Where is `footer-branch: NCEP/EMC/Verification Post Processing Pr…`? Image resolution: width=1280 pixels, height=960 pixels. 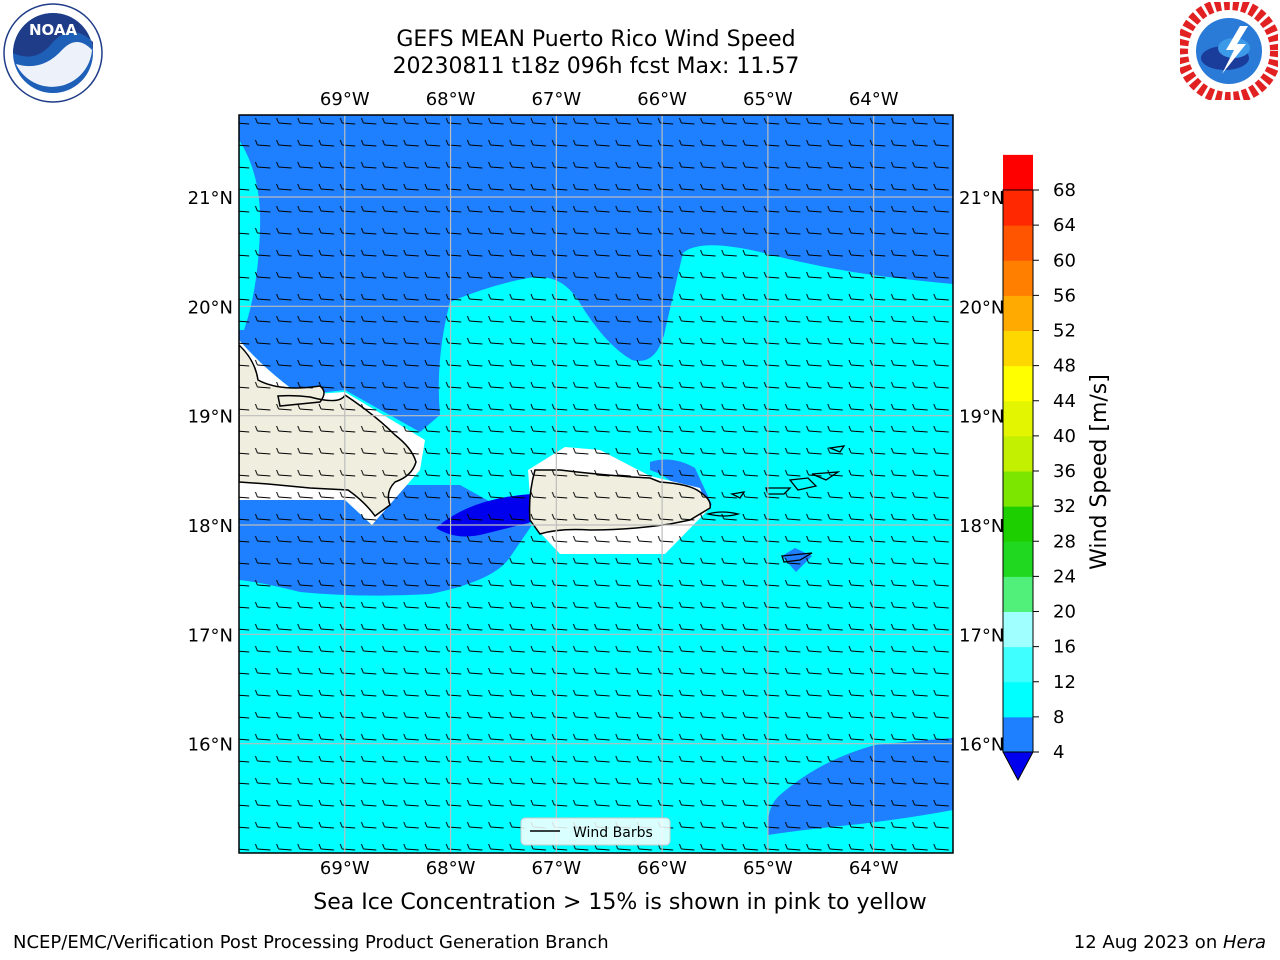 footer-branch: NCEP/EMC/Verification Post Processing Pr… is located at coordinates (311, 942).